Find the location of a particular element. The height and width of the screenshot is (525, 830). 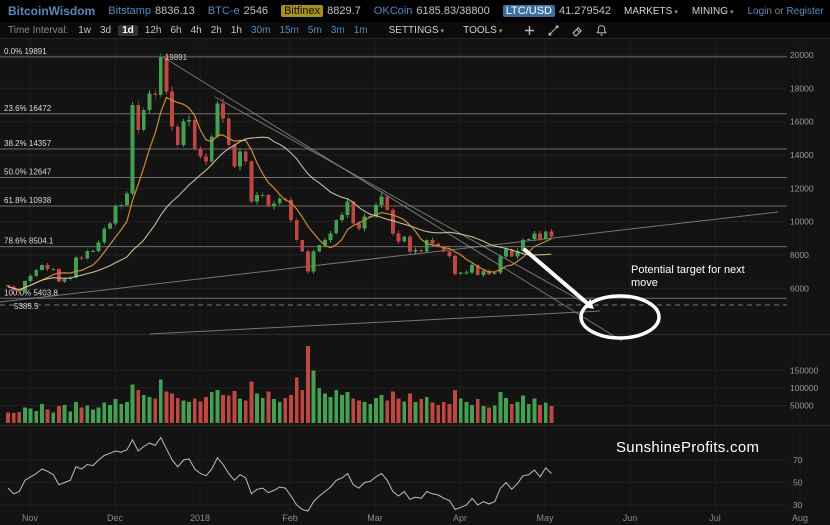

ticker-okcoin: OKCoin 6185.83/38800 is located at coordinates (432, 11).